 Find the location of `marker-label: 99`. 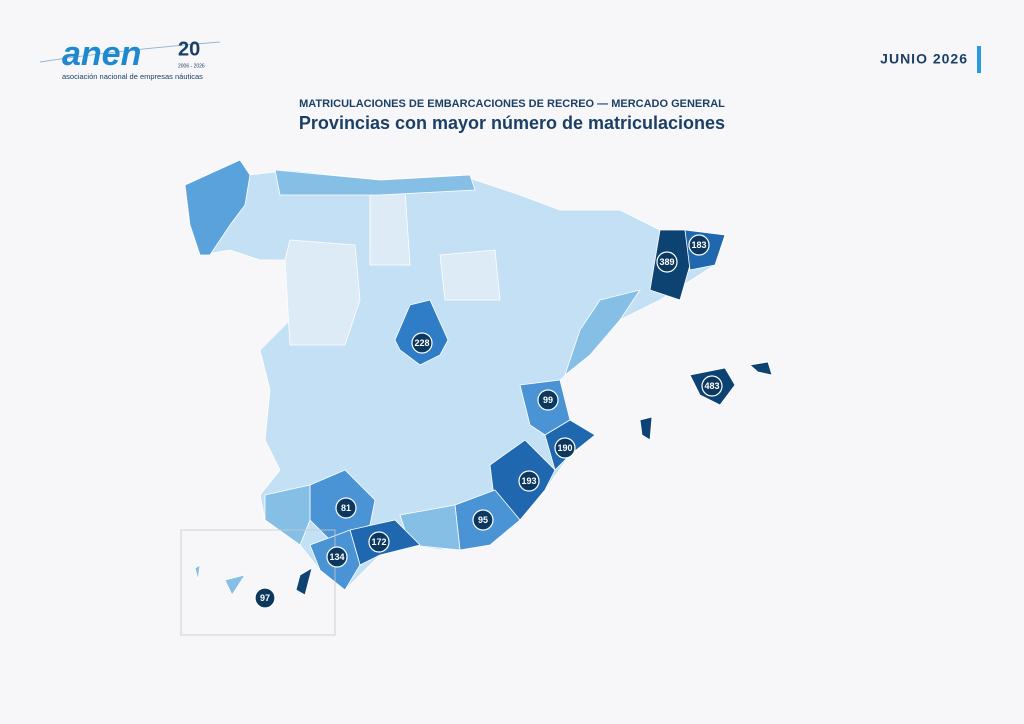

marker-label: 99 is located at coordinates (548, 400).